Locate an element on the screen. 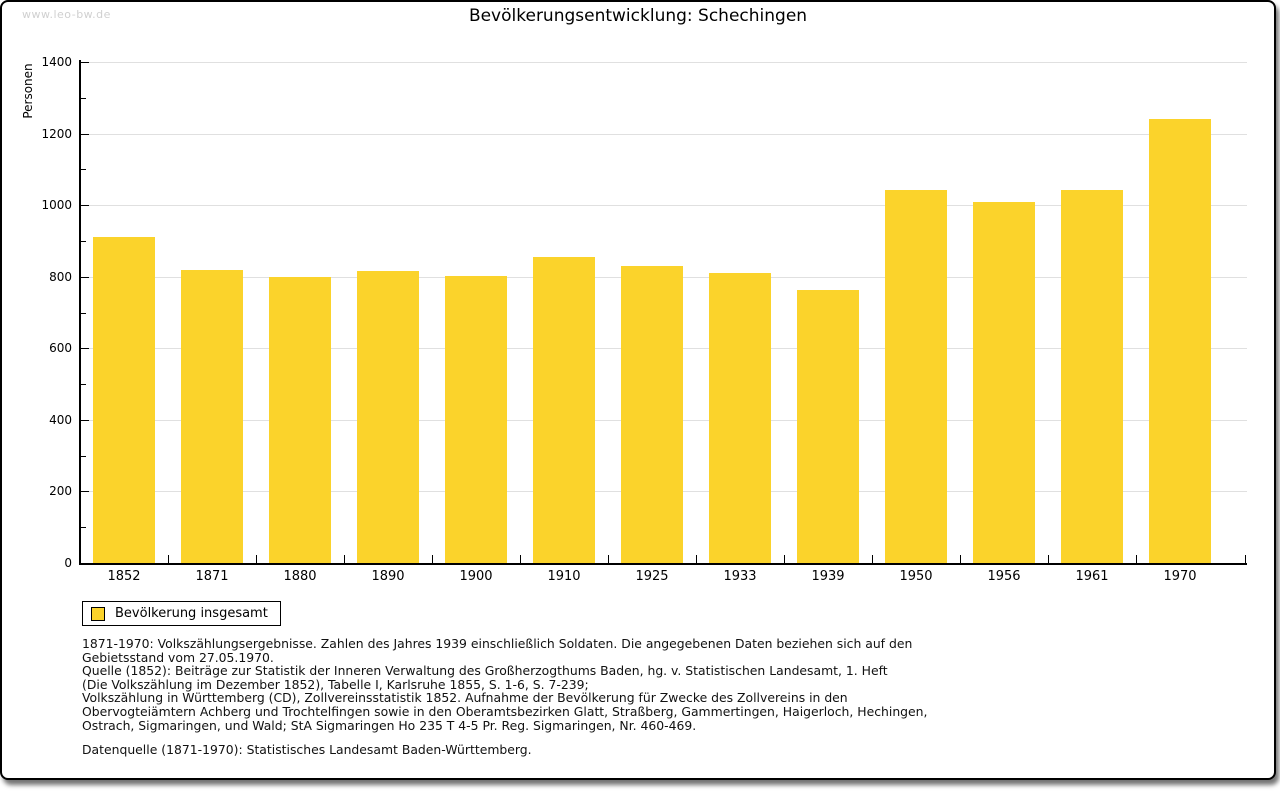  y-tick-label-200: 200 is located at coordinates (60, 491).